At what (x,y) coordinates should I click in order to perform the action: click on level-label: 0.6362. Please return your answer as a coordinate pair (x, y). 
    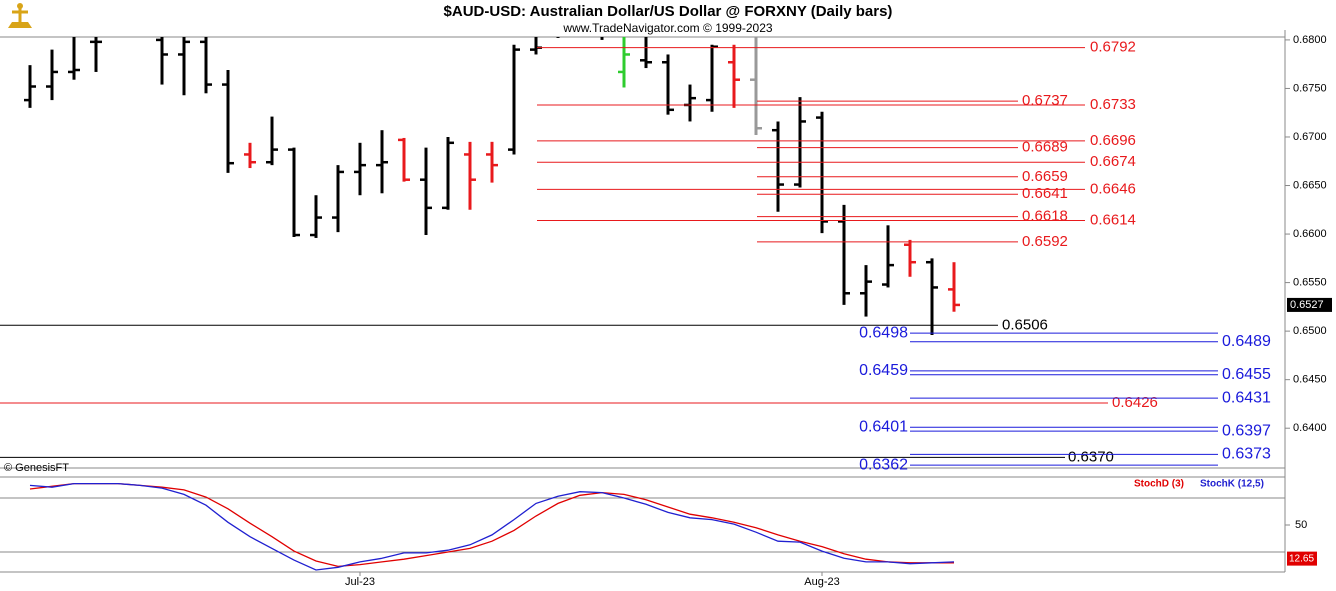
    Looking at the image, I should click on (883, 464).